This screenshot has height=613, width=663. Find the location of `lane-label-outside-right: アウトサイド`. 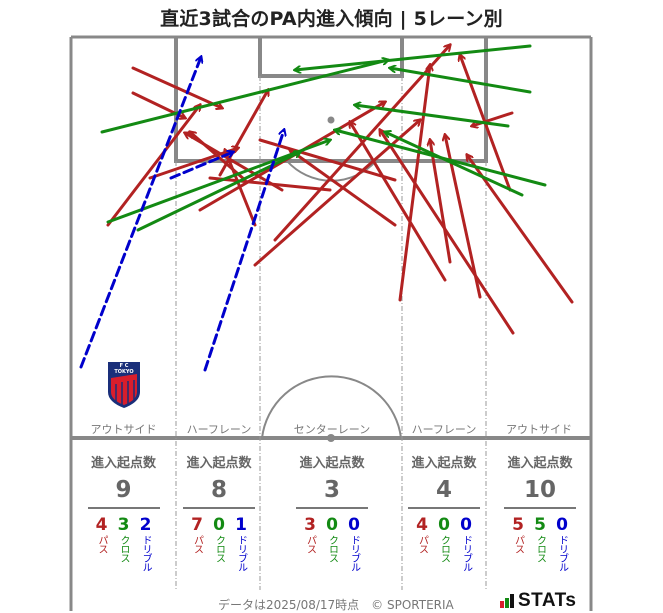

lane-label-outside-right: アウトサイド is located at coordinates (539, 429).